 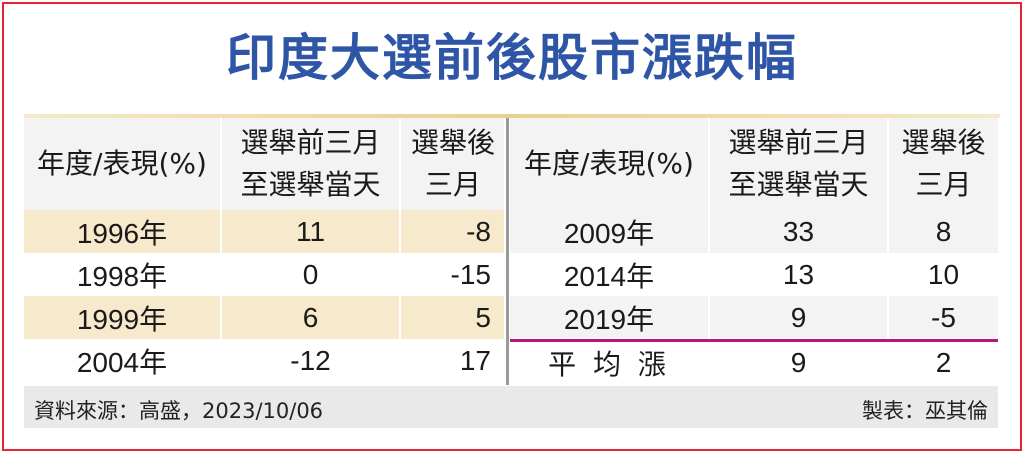 I want to click on table-cell-year: 1998年, so click(x=122, y=276).